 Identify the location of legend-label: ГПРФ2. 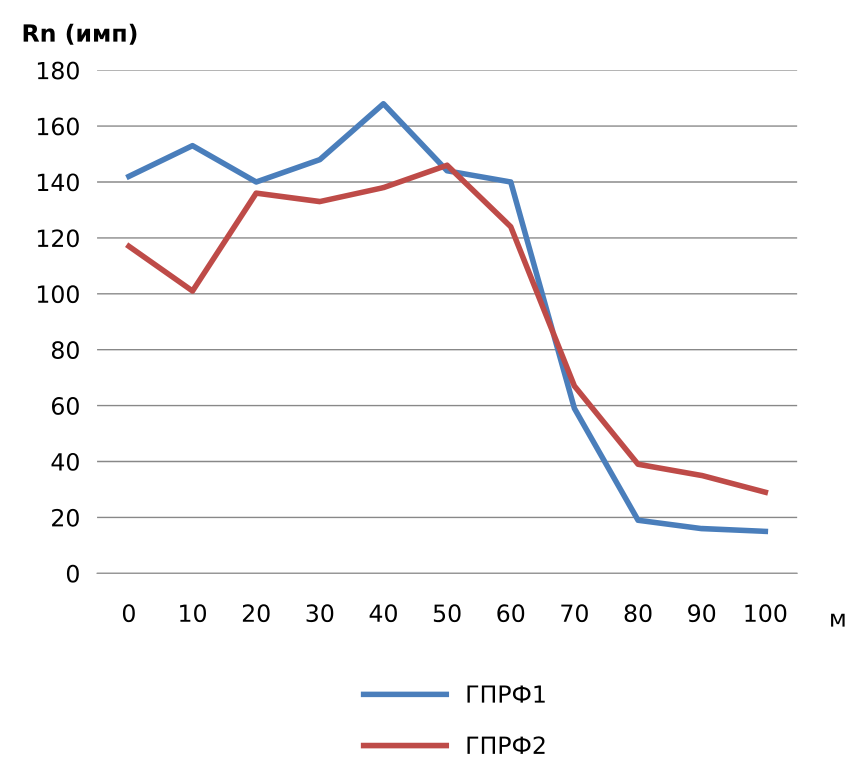
(506, 745).